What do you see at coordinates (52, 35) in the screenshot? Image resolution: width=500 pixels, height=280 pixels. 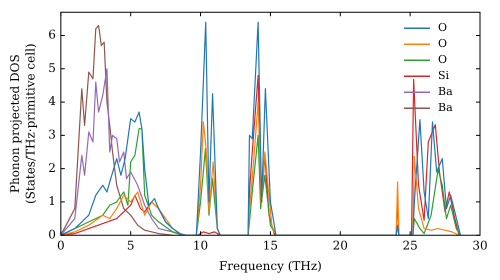 I see `y-tick-label: 6` at bounding box center [52, 35].